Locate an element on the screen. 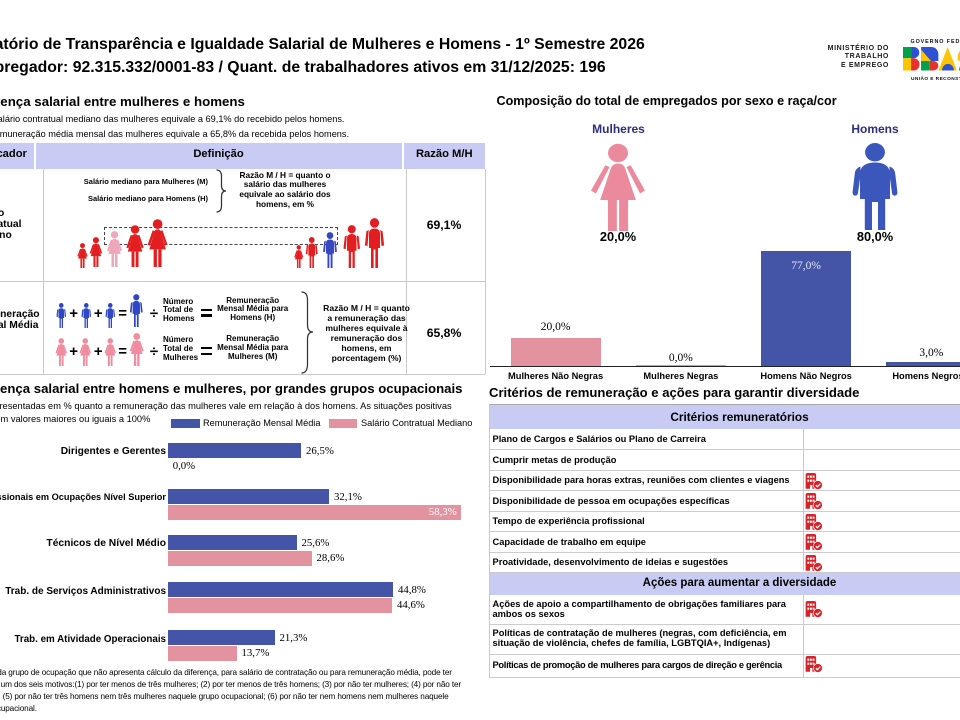  svg-text: UNIÃO E RECONSTRUÇÃO is located at coordinates (935, 78).